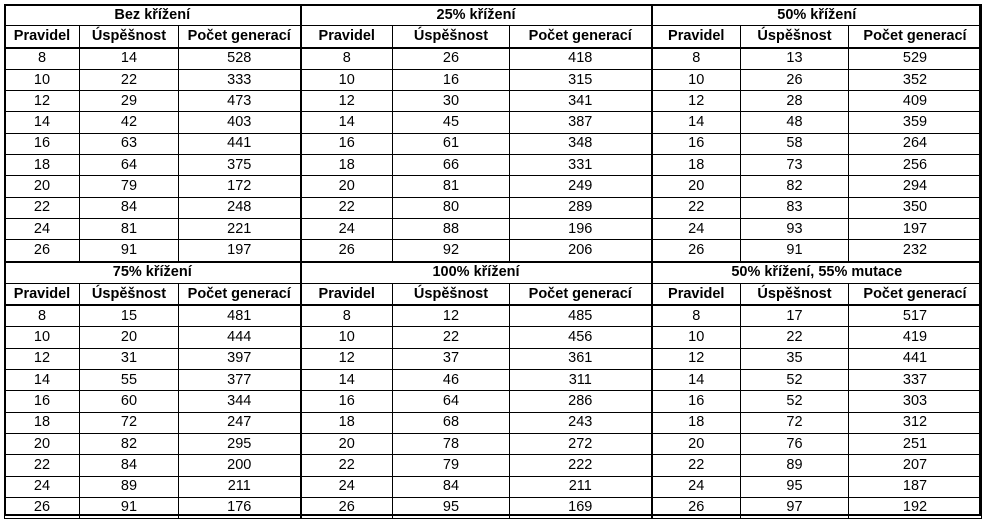  I want to click on generation-count-cell: 350, so click(915, 207).